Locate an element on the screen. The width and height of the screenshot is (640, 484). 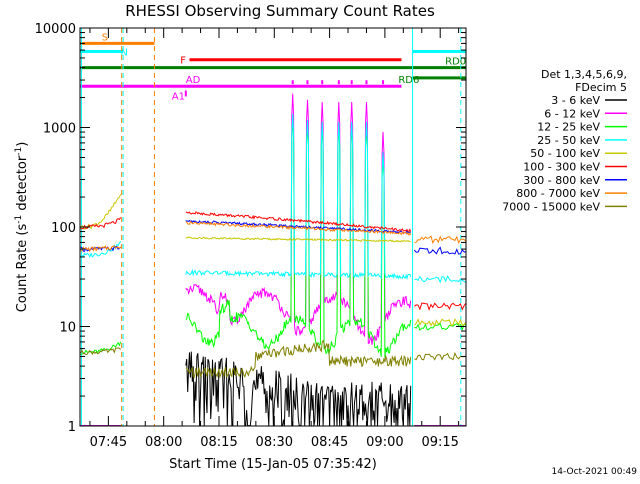
y-tick-label: 100 is located at coordinates (63, 228).